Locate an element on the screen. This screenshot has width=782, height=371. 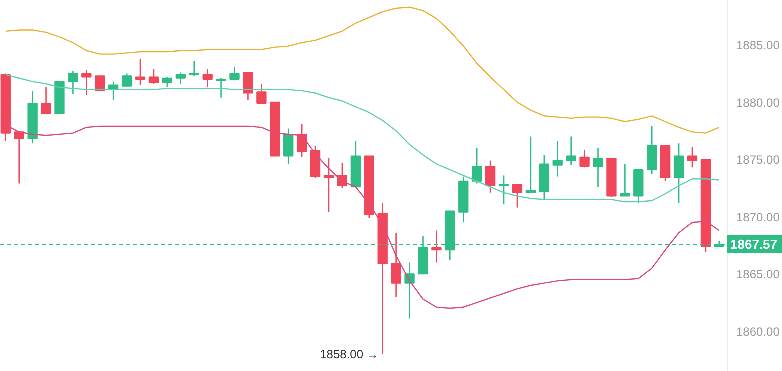
annotation: 1858.00 → is located at coordinates (349, 354).